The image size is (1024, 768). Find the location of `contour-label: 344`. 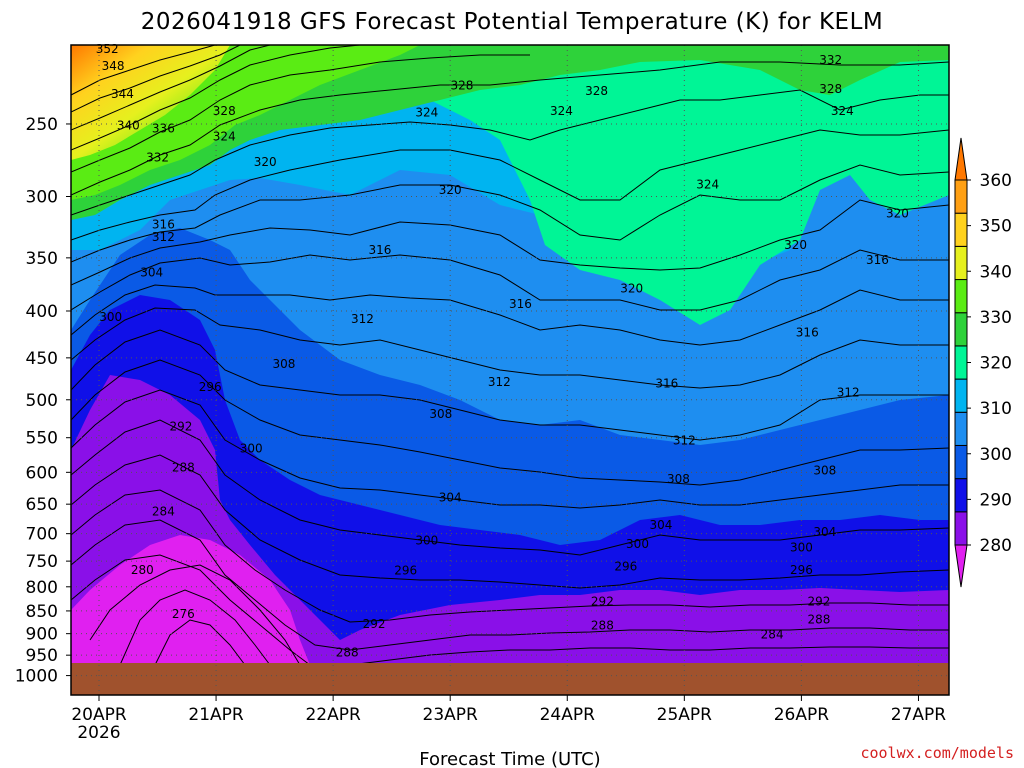

contour-label: 344 is located at coordinates (122, 94).